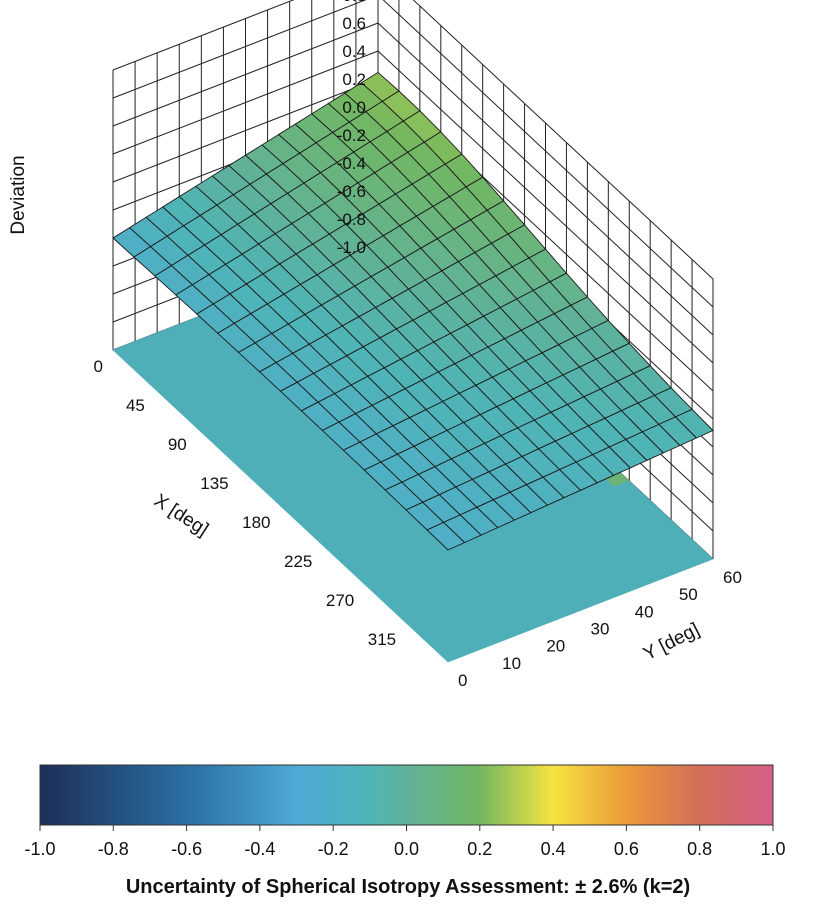 Image resolution: width=816 pixels, height=916 pixels. Describe the element at coordinates (688, 594) in the screenshot. I see `y-tick-label: 50` at that location.